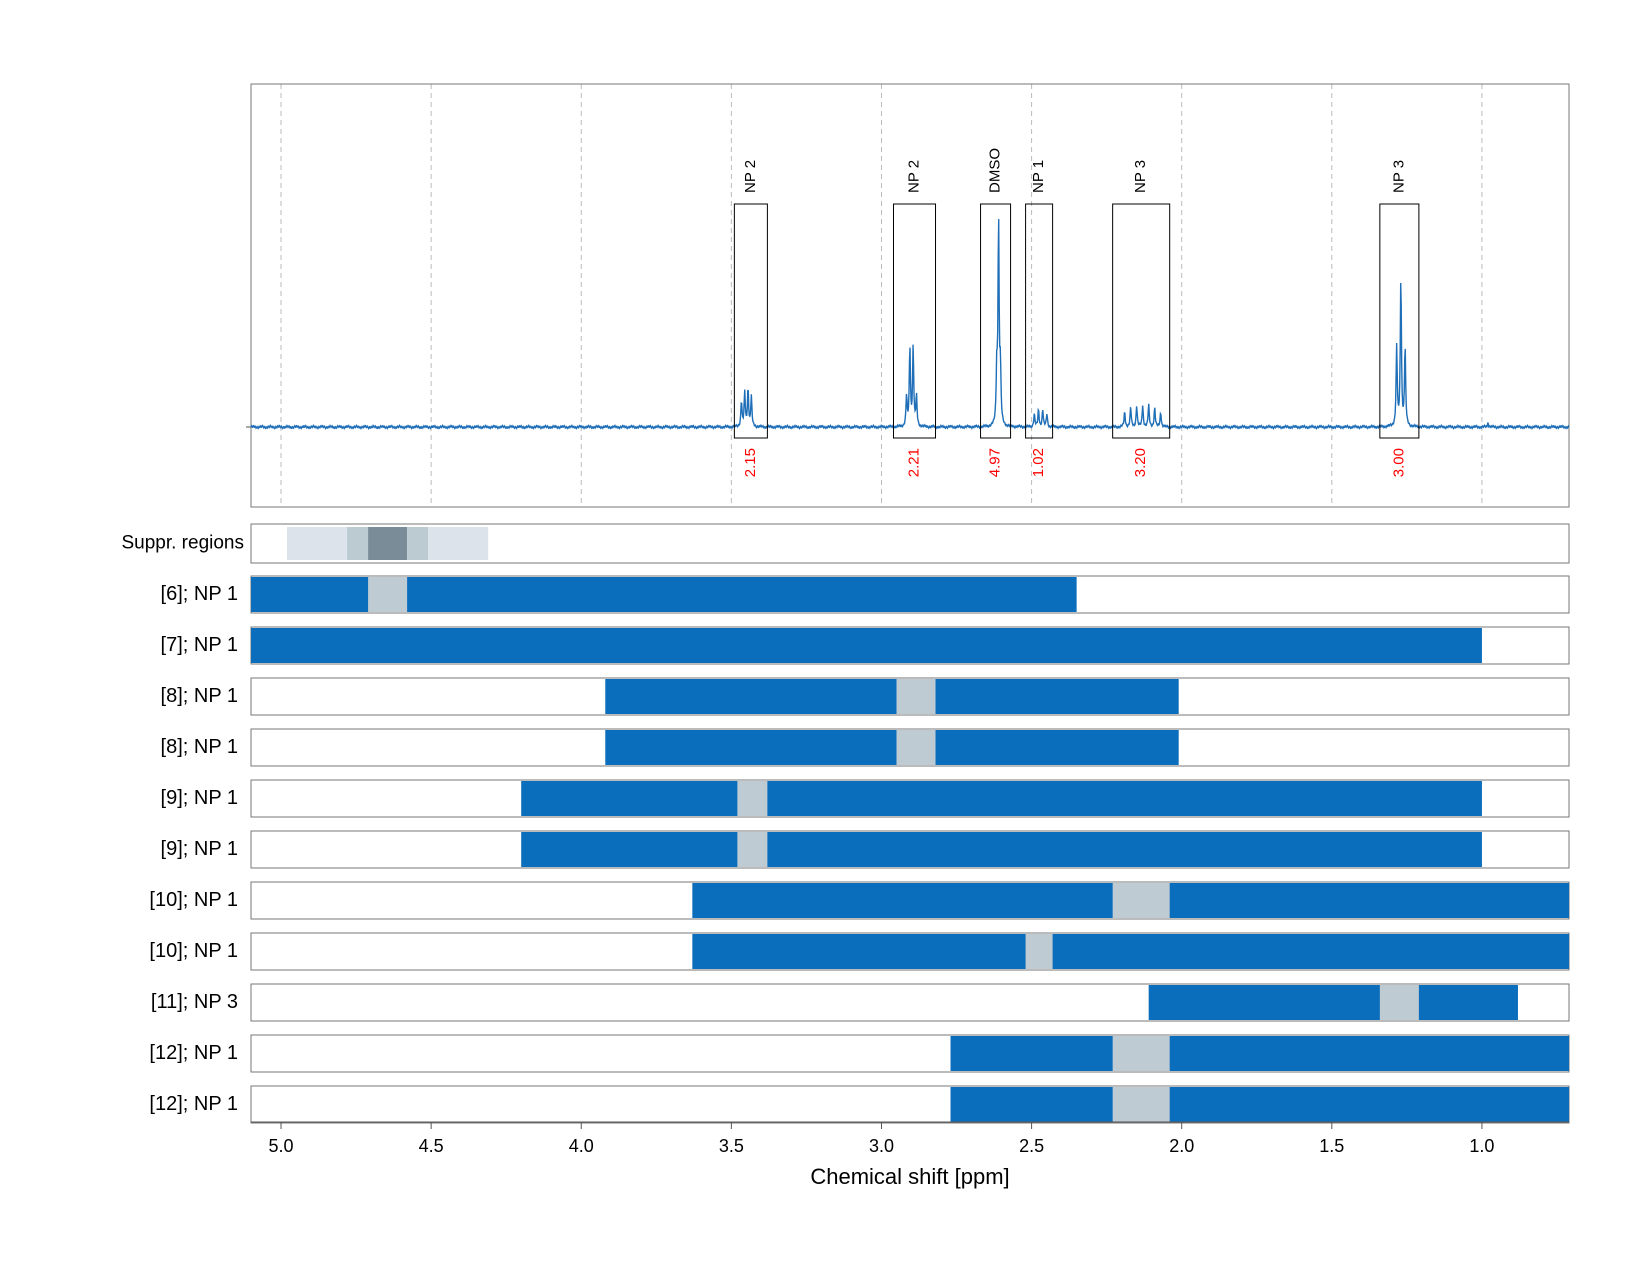 The height and width of the screenshot is (1280, 1651). I want to click on x-tick-label: 2.5, so click(1031, 1146).